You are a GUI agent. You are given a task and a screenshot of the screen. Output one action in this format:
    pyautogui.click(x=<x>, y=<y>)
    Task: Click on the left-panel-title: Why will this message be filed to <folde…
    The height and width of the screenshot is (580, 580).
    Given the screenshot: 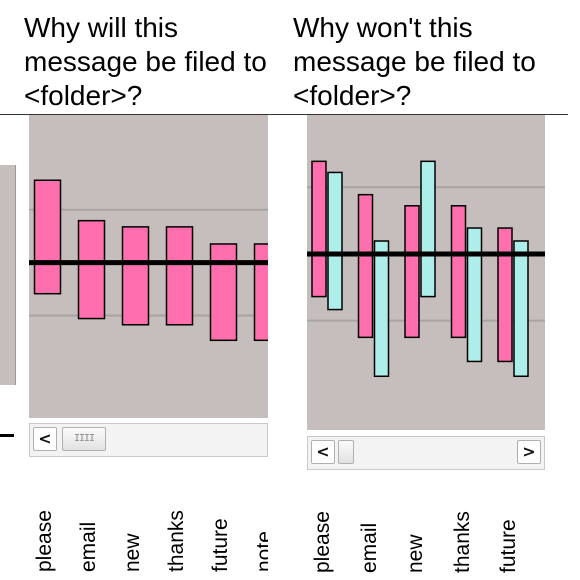 What is the action you would take?
    pyautogui.click(x=145, y=61)
    